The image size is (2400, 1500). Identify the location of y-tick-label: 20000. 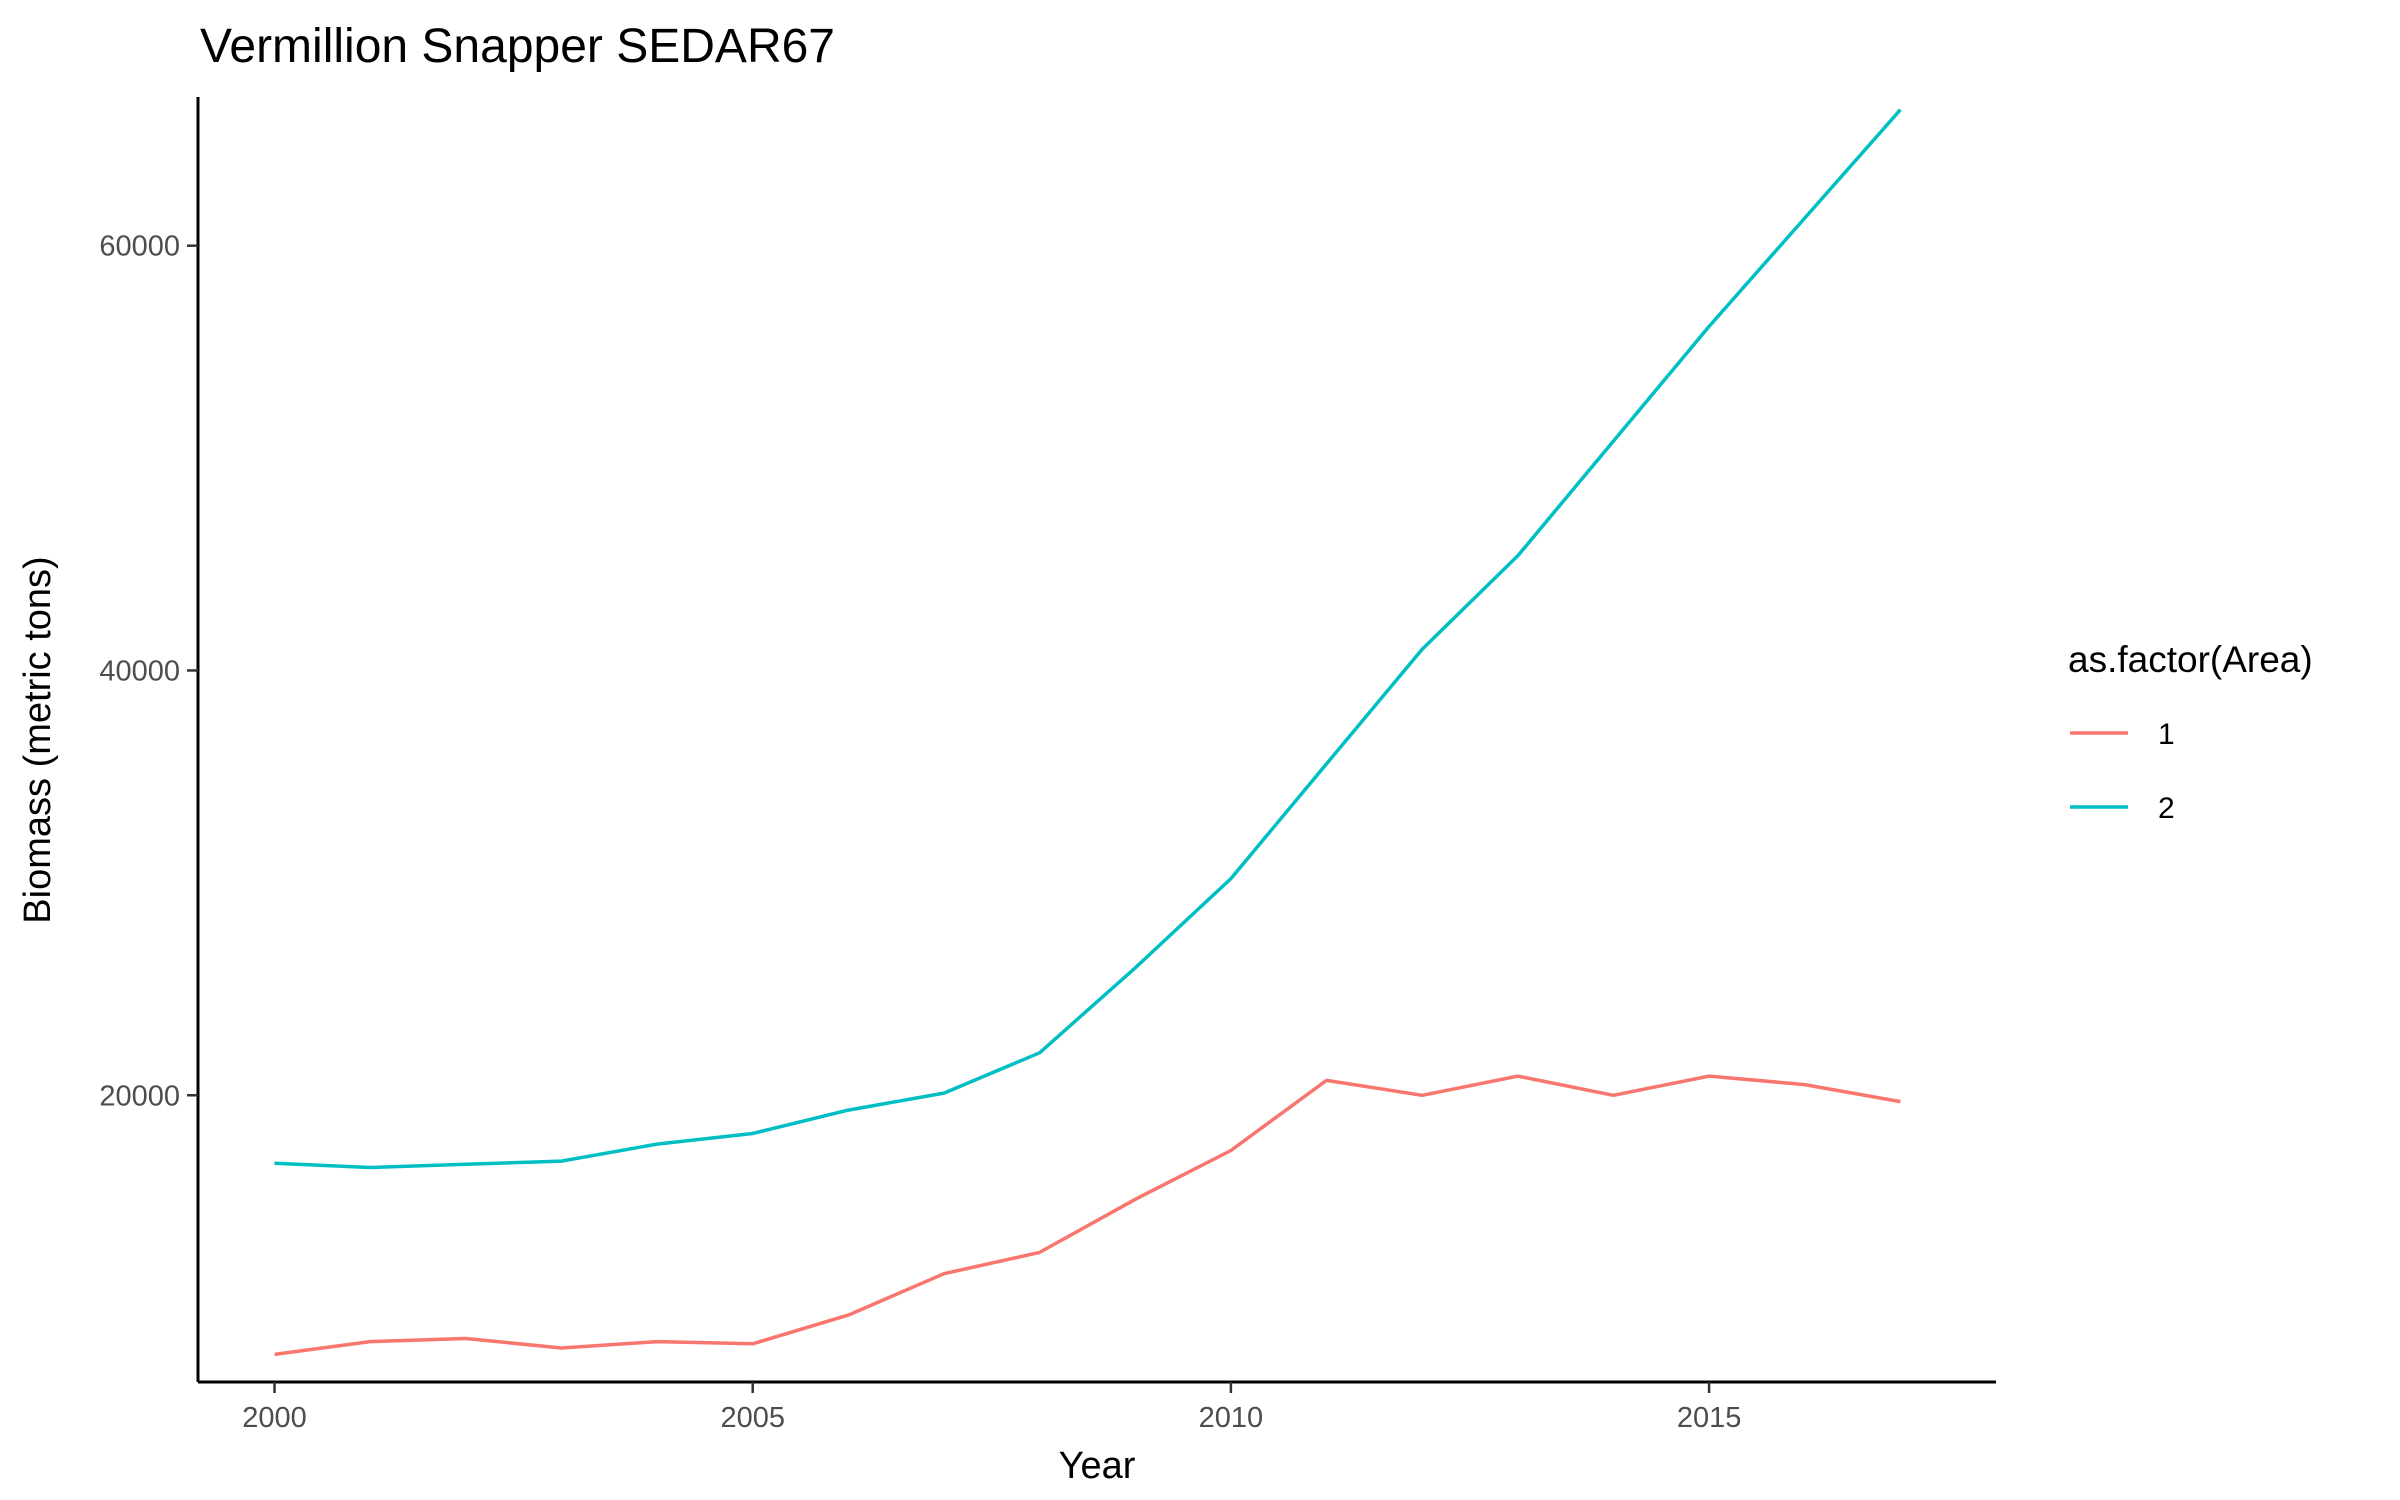
(139, 1096).